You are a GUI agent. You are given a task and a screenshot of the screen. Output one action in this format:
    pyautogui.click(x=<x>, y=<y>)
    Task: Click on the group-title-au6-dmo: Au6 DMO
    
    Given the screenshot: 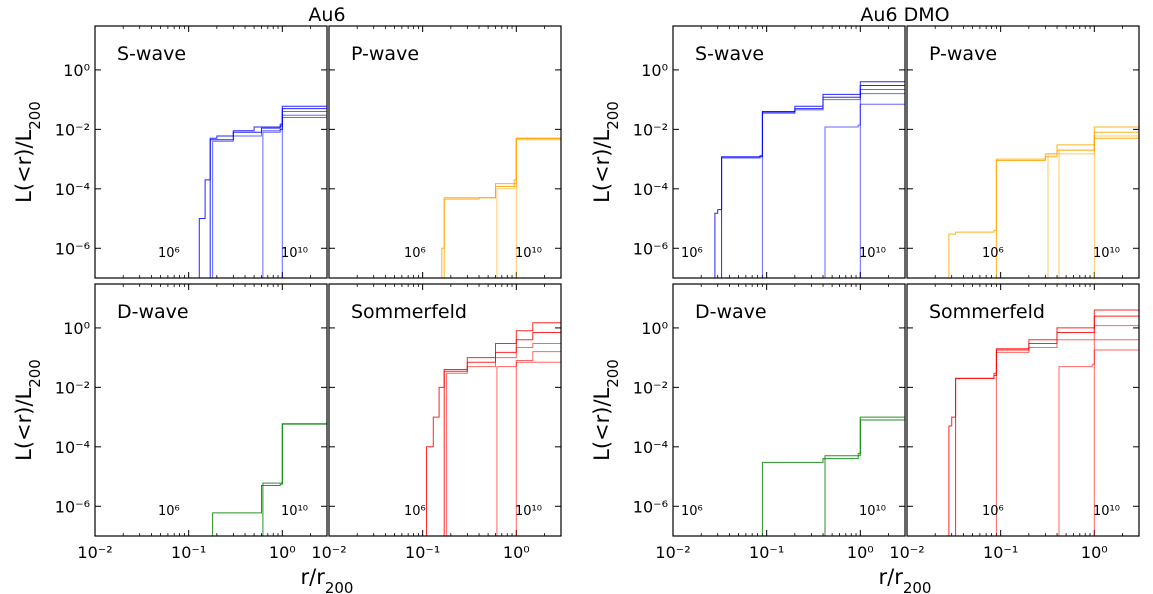 What is the action you would take?
    pyautogui.click(x=904, y=15)
    